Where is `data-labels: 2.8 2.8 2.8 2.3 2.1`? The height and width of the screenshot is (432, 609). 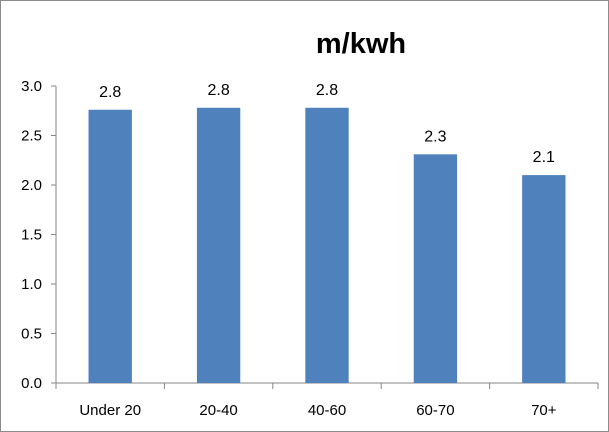
data-labels: 2.8 2.8 2.8 2.3 2.1 is located at coordinates (327, 124).